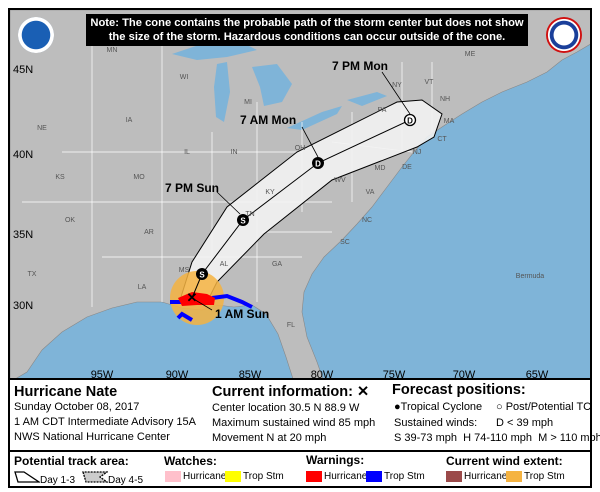 The width and height of the screenshot is (600, 492). I want to click on svg-text: VA, so click(370, 192).